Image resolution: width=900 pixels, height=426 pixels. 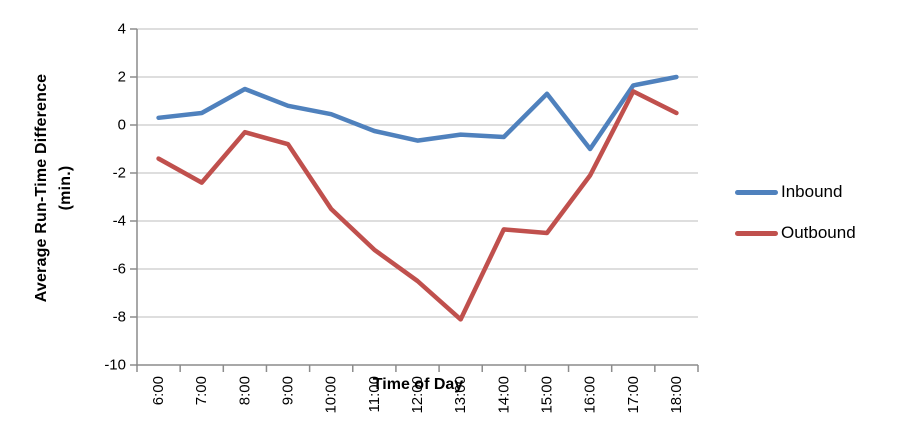 I want to click on legend-item-inbound: Inbound, so click(x=795, y=192).